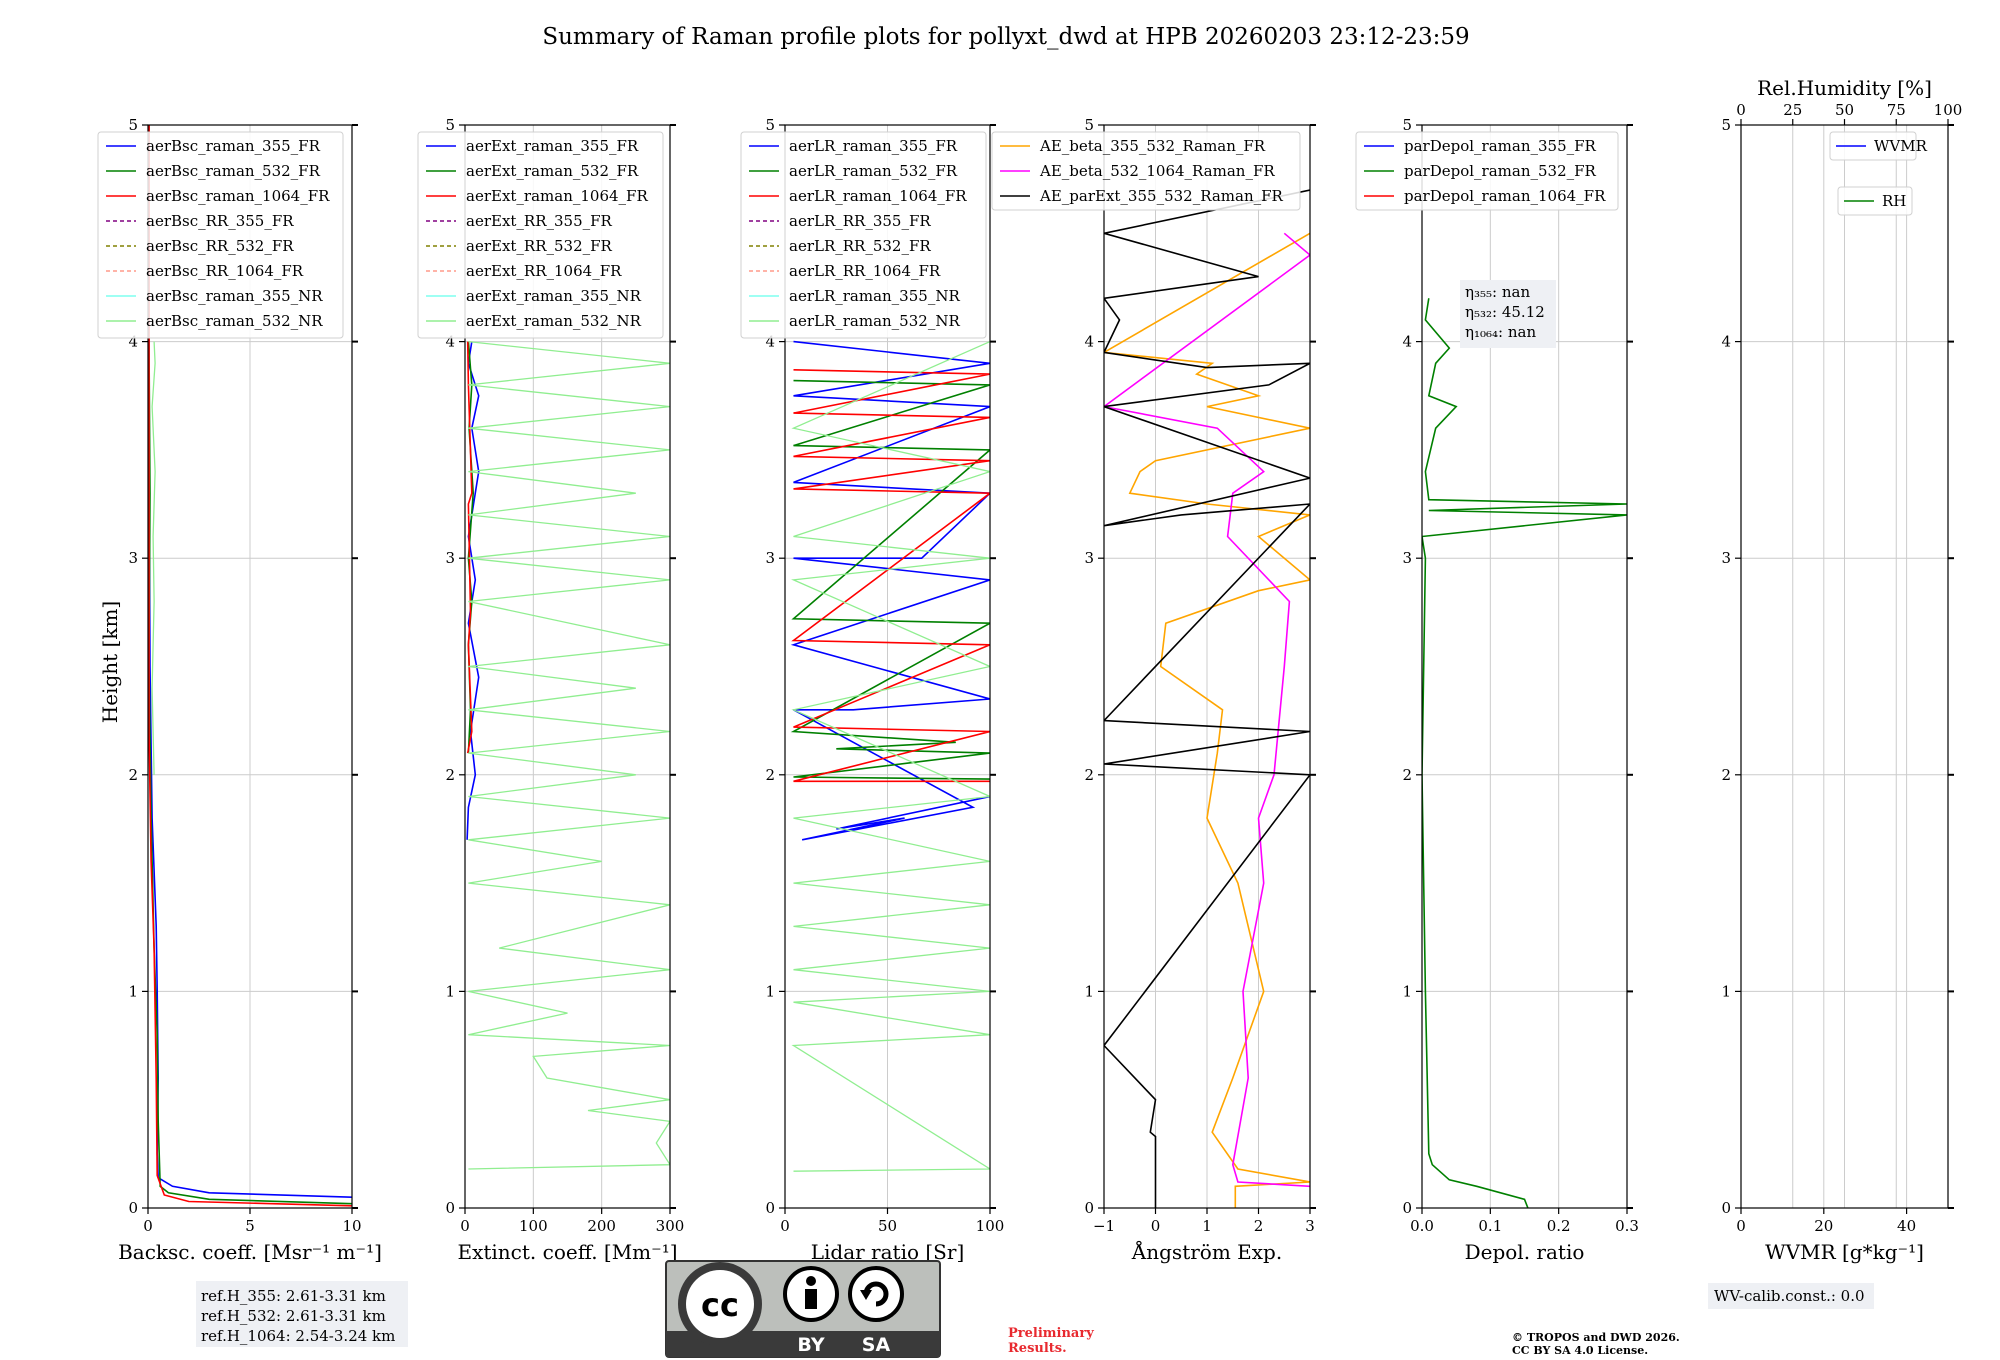 Image resolution: width=2000 pixels, height=1360 pixels. What do you see at coordinates (238, 196) in the screenshot?
I see `legend-label: aerBsc_raman_1064_FR` at bounding box center [238, 196].